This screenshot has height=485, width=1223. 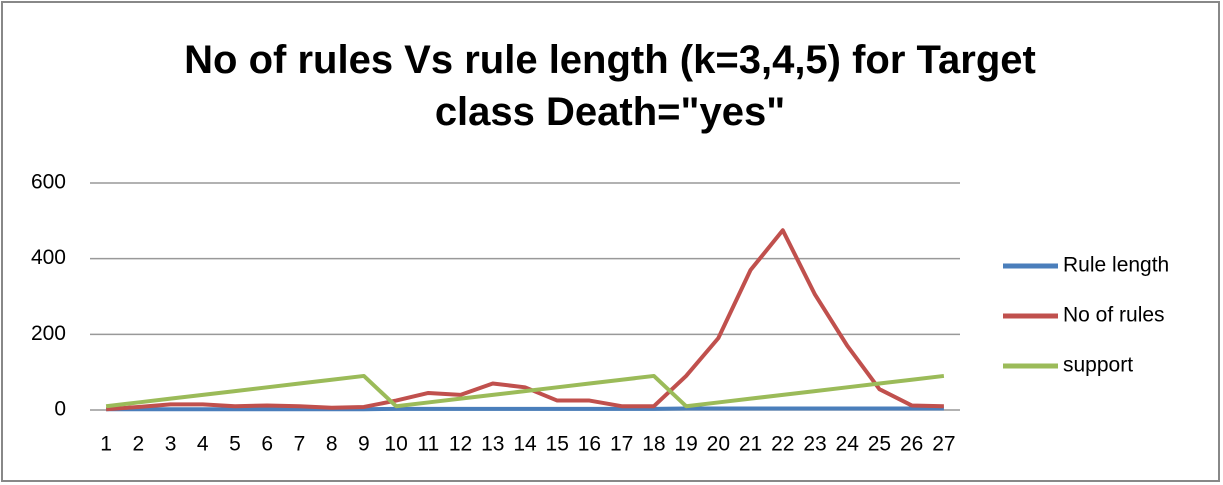 I want to click on y-tick-label: 0, so click(x=60, y=409).